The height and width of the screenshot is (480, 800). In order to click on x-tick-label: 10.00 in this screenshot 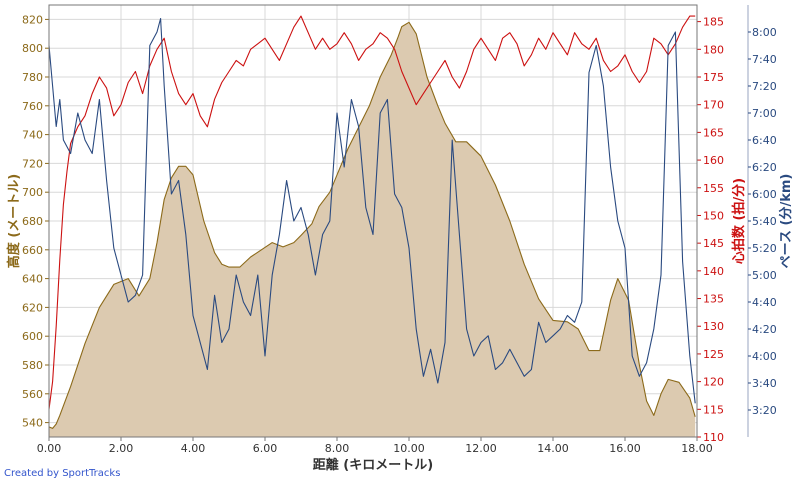, I will do `click(409, 448)`.